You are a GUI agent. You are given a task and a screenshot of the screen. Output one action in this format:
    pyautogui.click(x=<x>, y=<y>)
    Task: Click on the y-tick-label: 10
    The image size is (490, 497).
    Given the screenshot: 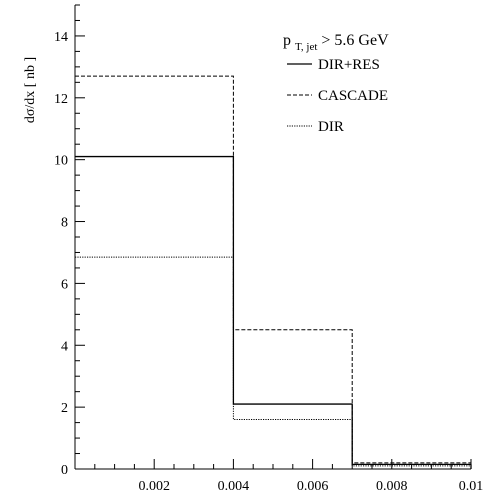 What is the action you would take?
    pyautogui.click(x=61, y=161)
    